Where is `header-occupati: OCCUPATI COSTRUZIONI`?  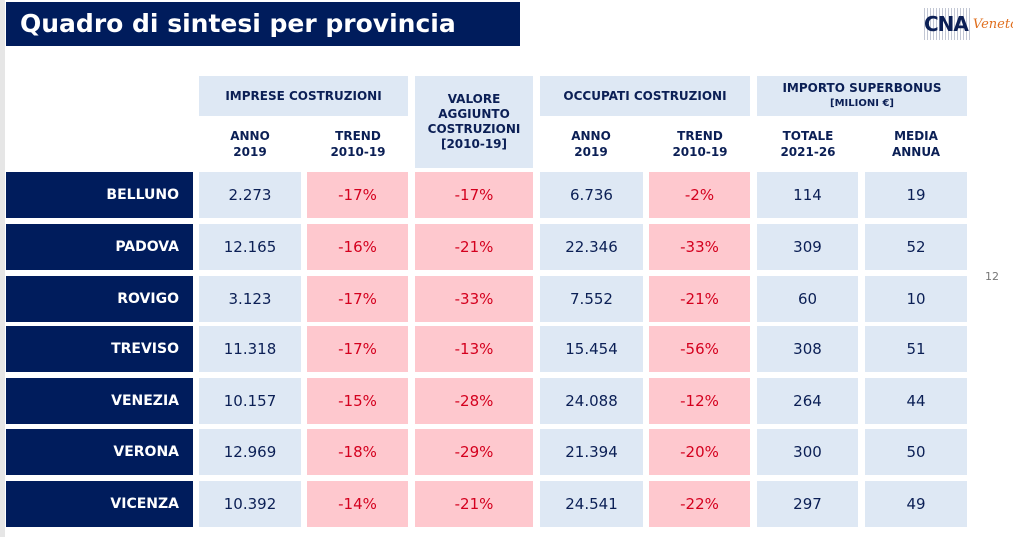
header-occupati: OCCUPATI COSTRUZIONI is located at coordinates (645, 96).